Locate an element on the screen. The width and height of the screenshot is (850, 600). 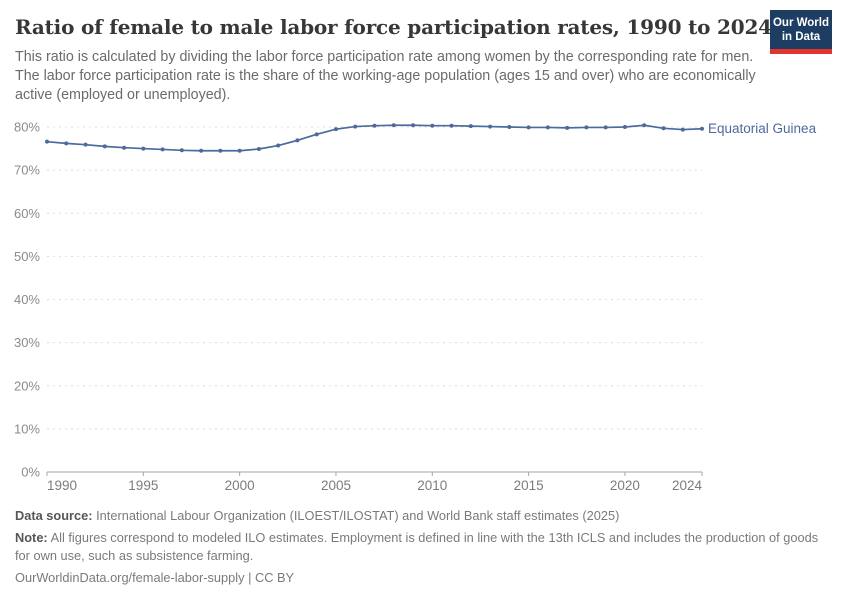
x-axis-label: 1990 is located at coordinates (62, 485).